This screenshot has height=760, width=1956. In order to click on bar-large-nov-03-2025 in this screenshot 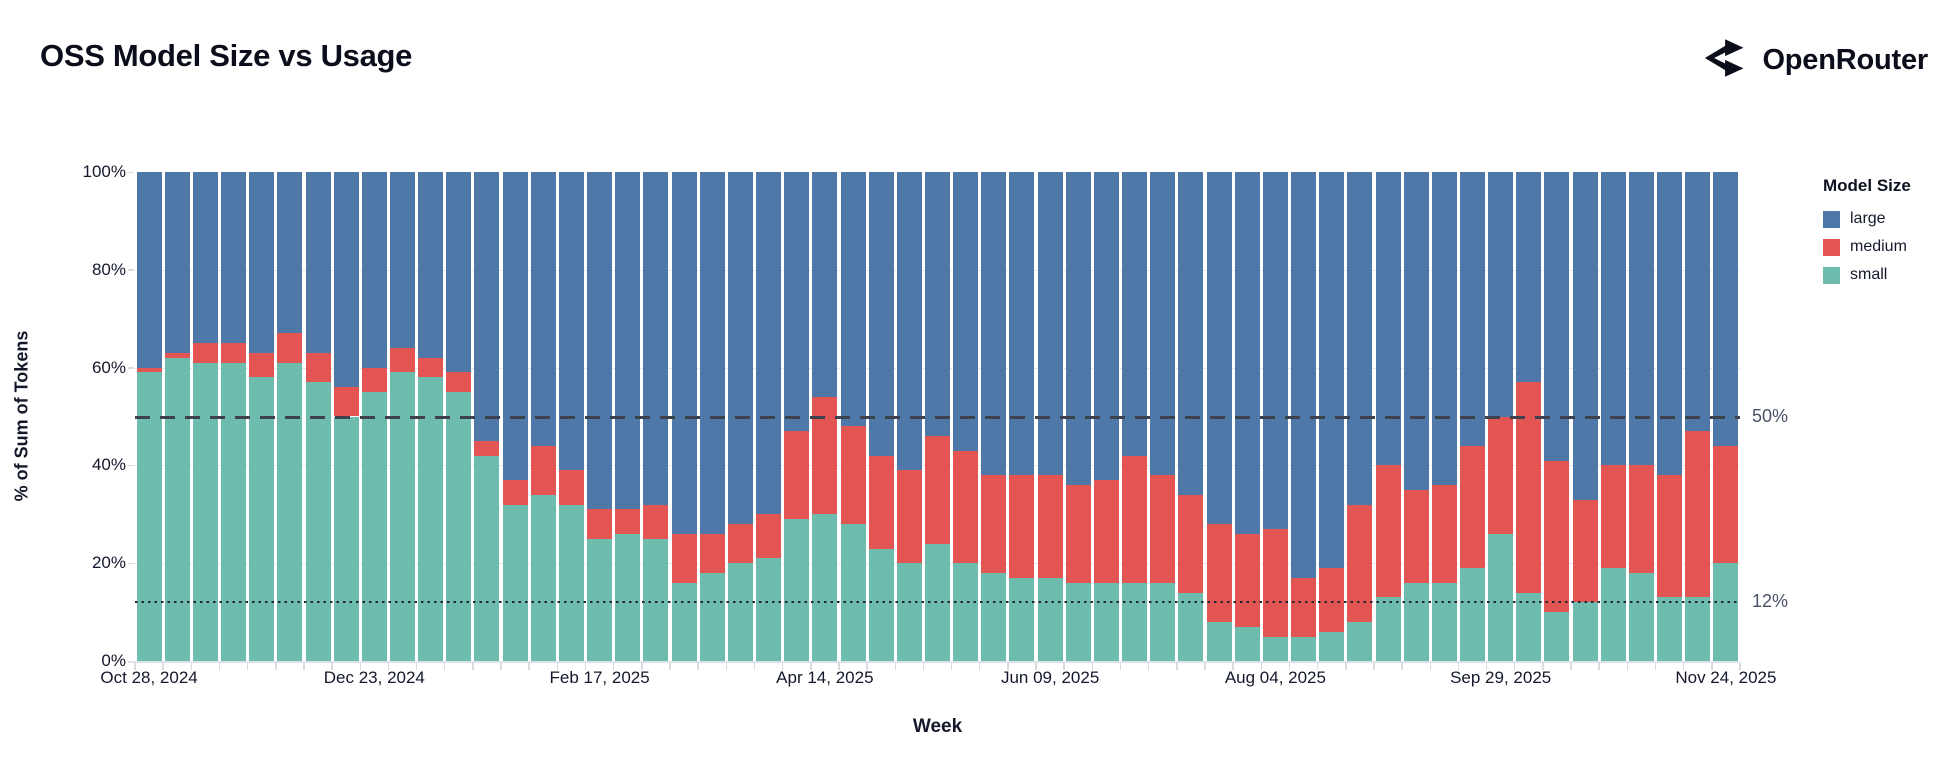, I will do `click(1641, 319)`.